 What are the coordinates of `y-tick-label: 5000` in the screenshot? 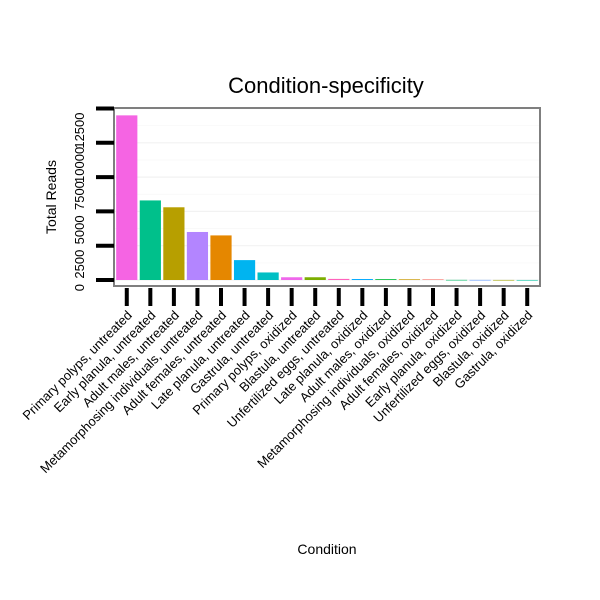 It's located at (79, 229).